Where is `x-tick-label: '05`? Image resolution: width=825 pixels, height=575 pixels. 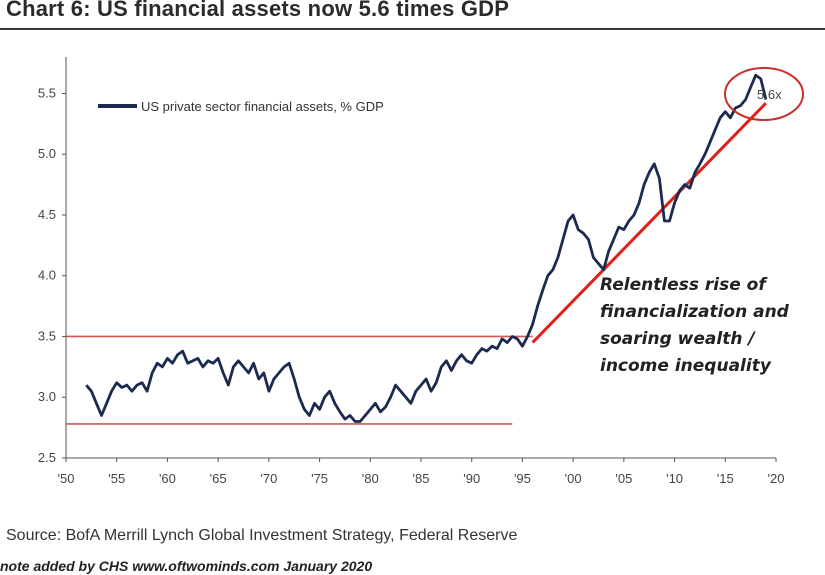 x-tick-label: '05 is located at coordinates (623, 478).